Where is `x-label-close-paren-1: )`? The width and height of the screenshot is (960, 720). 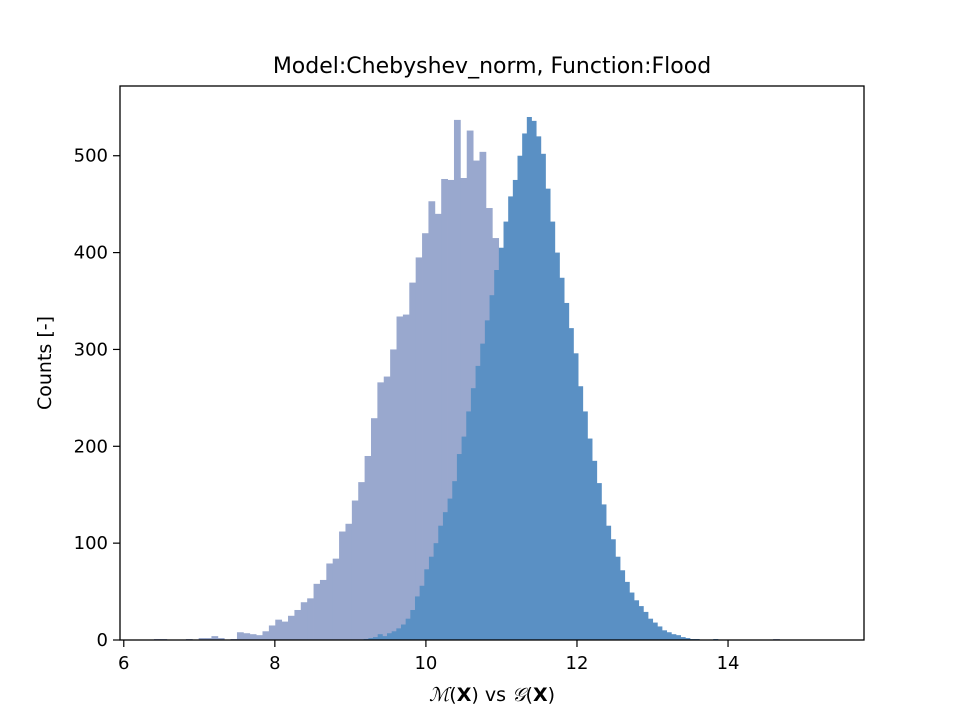 x-label-close-paren-1: ) is located at coordinates (474, 695).